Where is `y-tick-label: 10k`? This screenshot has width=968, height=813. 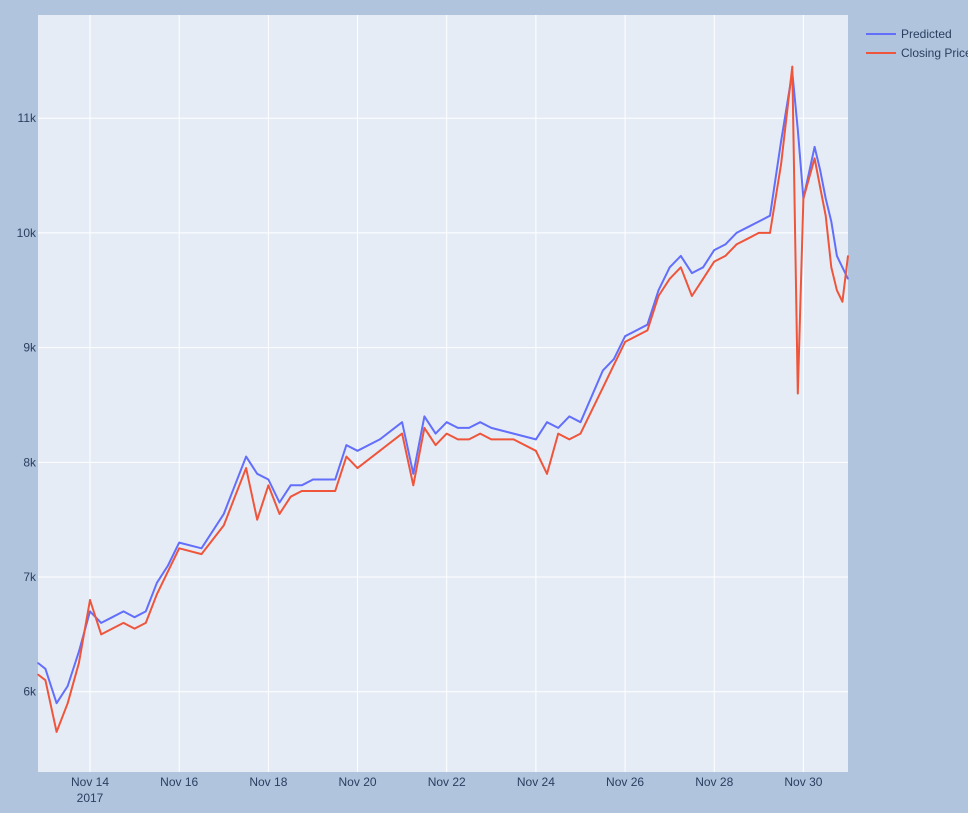
y-tick-label: 10k is located at coordinates (27, 233).